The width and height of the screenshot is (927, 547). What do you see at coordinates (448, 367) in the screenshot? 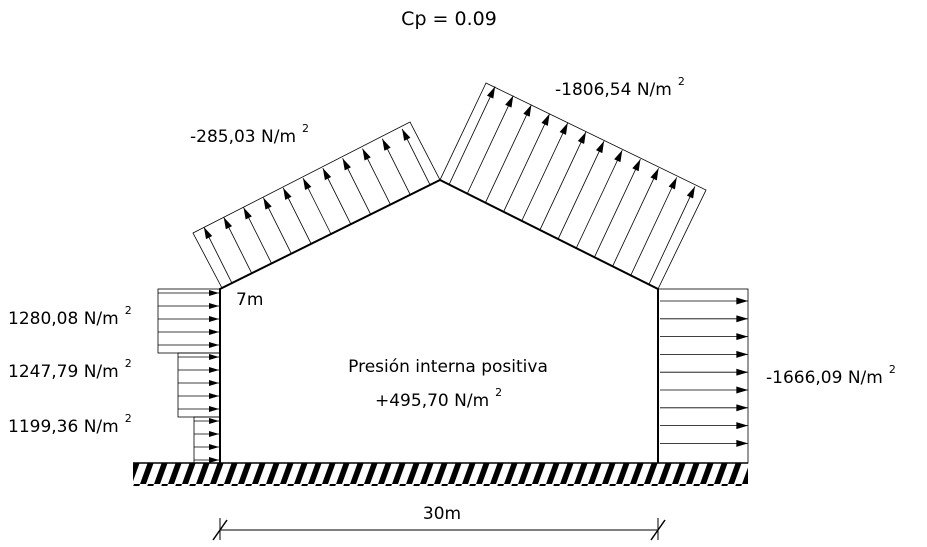
I see `internal-pressure-title: Presión interna positiva` at bounding box center [448, 367].